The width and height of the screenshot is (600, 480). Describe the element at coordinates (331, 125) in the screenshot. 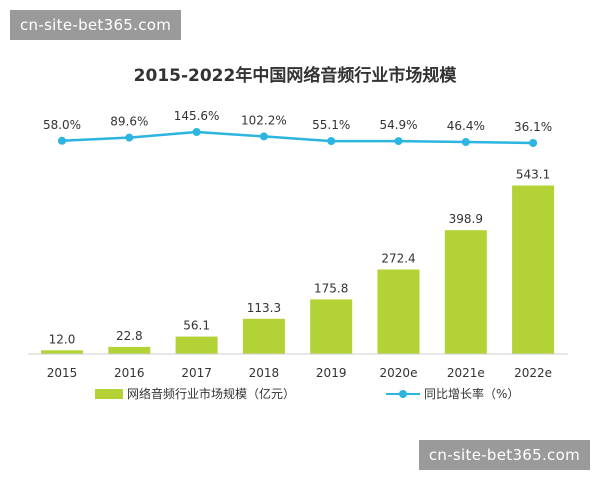

I see `growth-label-2019: 55.1%` at that location.